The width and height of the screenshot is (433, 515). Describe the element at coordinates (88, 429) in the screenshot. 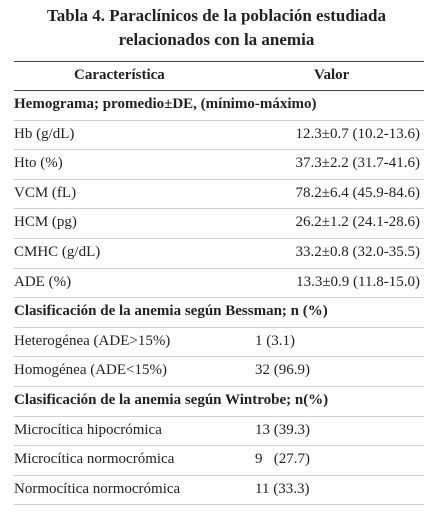

I see `label-cell: Microcítica hipocrómica` at that location.